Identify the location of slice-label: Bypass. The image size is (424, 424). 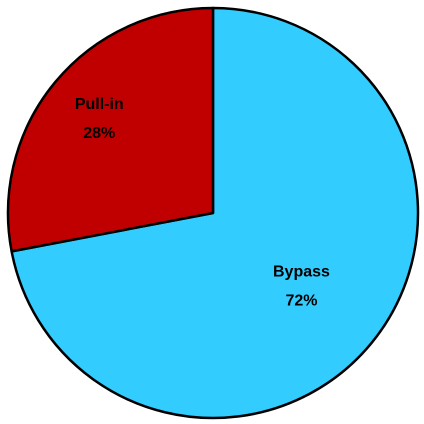
(301, 271).